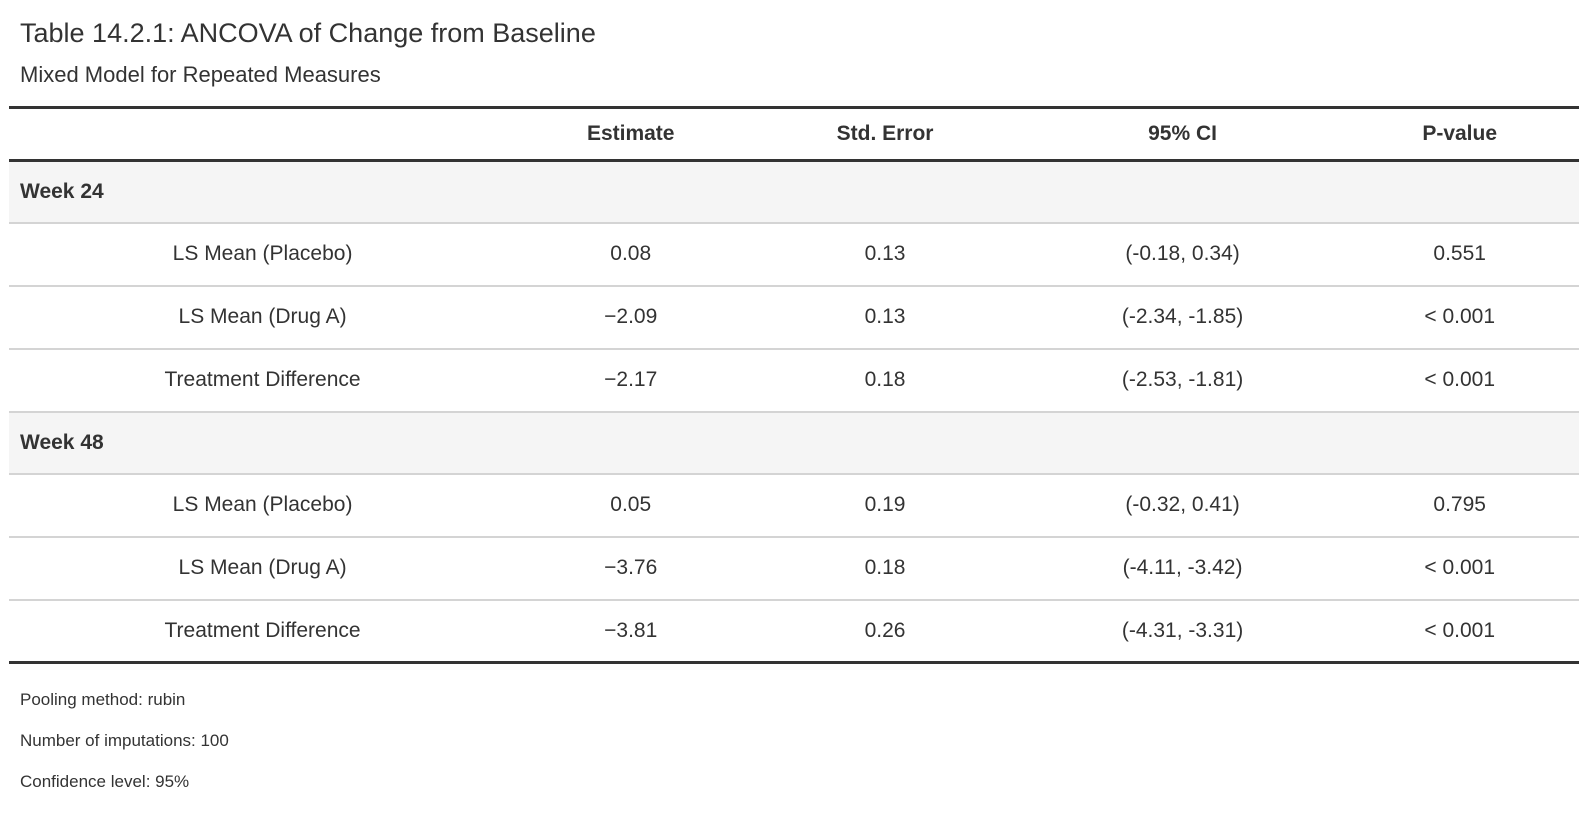 The image size is (1588, 838). I want to click on group-header-row: Week 48, so click(794, 443).